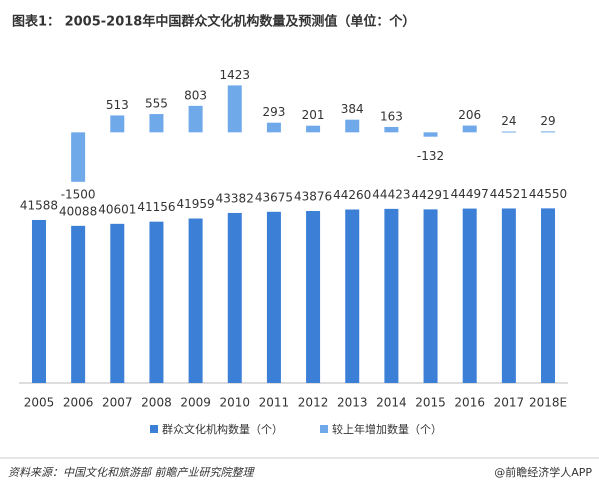 This screenshot has width=599, height=495. Describe the element at coordinates (352, 195) in the screenshot. I see `data-label: 44260` at that location.